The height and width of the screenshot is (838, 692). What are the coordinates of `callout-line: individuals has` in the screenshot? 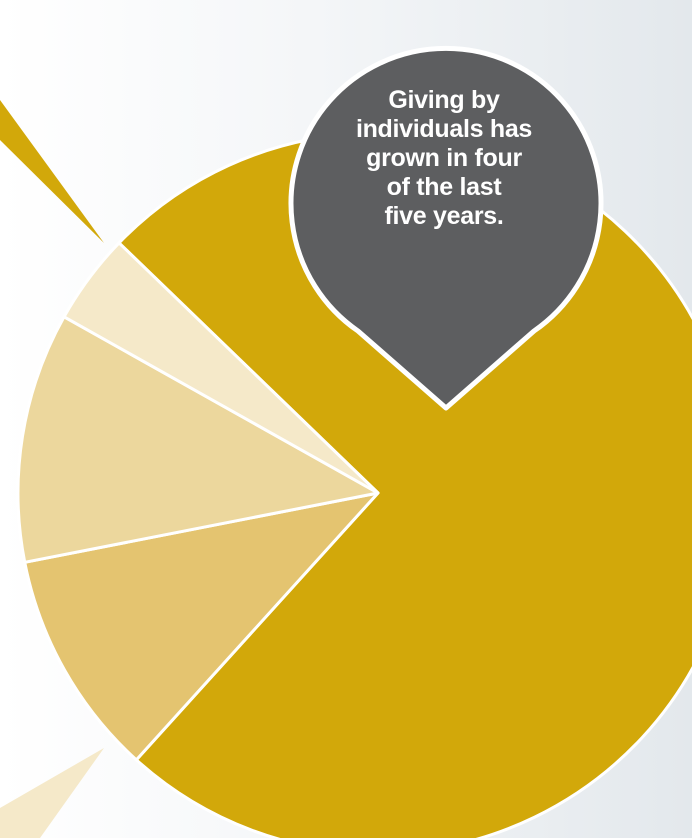 It's located at (444, 129).